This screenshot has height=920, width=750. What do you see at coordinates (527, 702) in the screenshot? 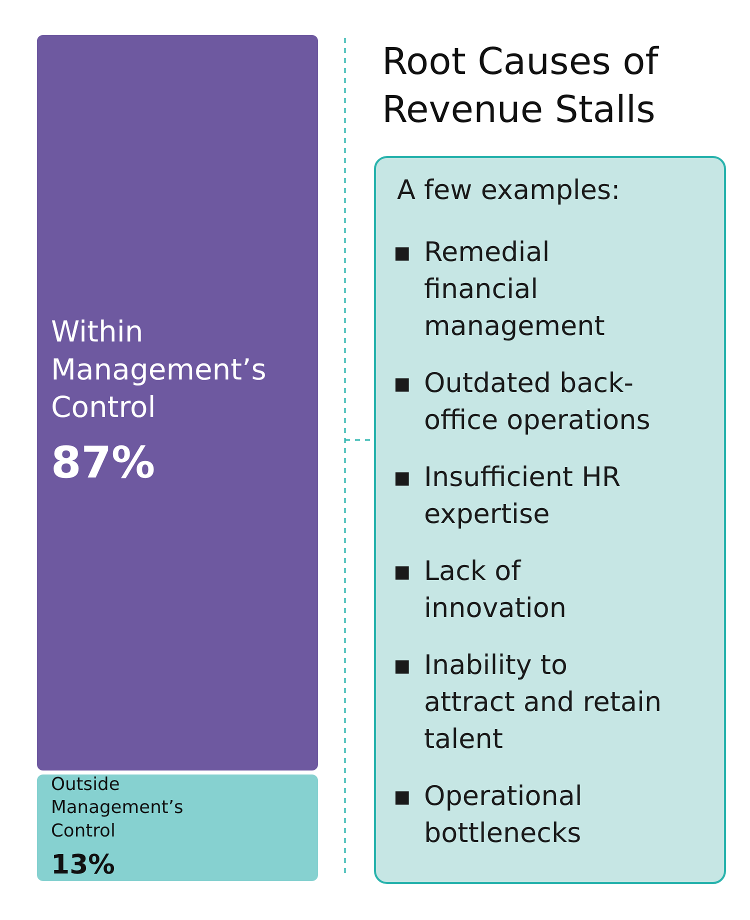
I see `text: ▪ Inability to attract and retain talent` at bounding box center [527, 702].